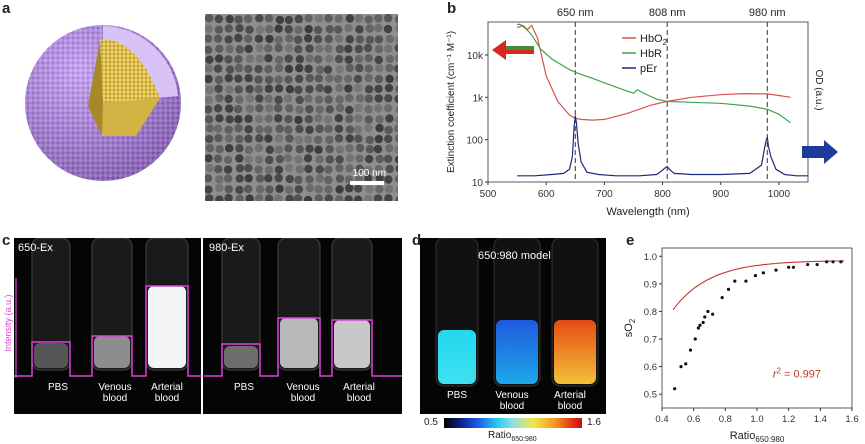 The height and width of the screenshot is (444, 865). What do you see at coordinates (112, 352) in the screenshot?
I see `tube-venous-650-fill` at bounding box center [112, 352].